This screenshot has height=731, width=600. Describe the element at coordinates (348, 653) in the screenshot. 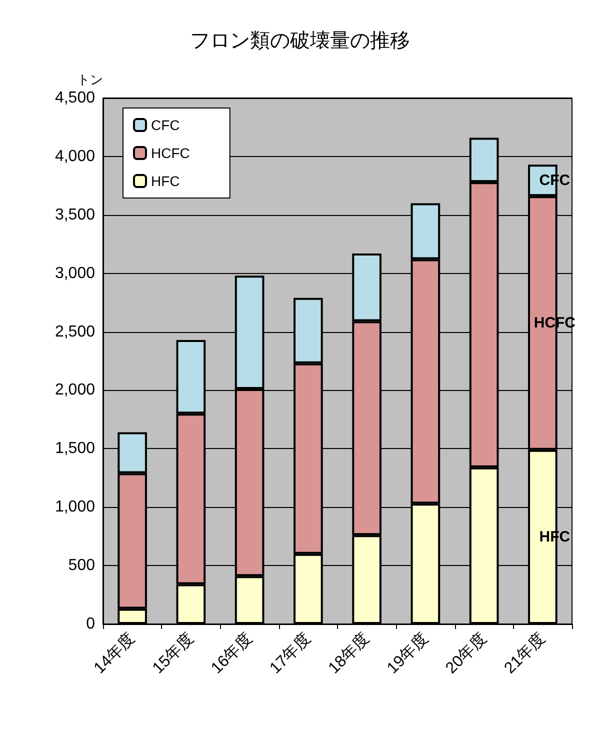

I see `x-tick-label: 18年度` at that location.